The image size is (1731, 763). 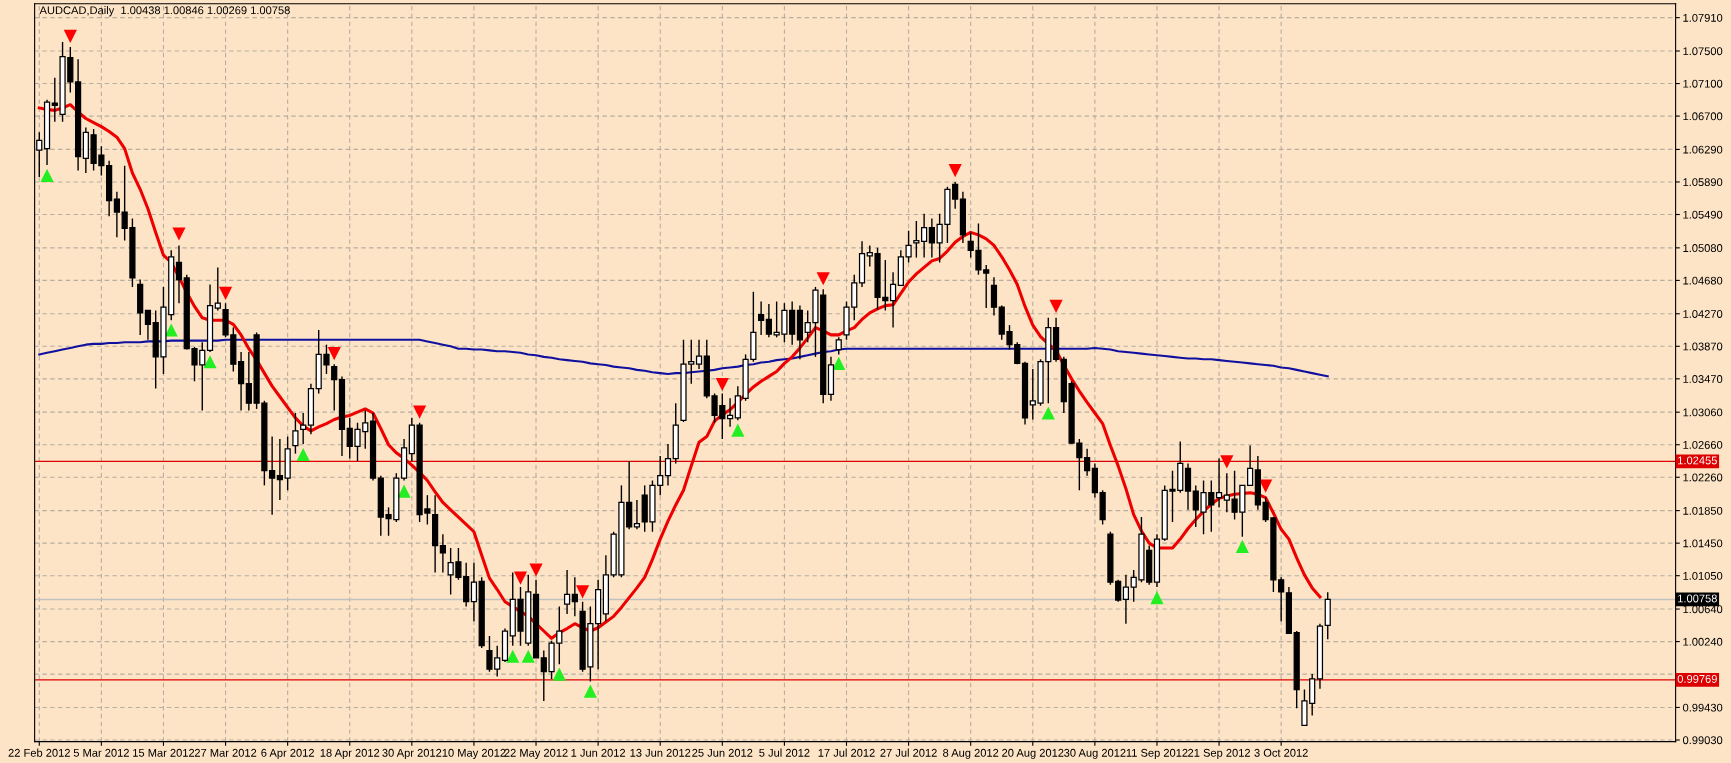 What do you see at coordinates (1703, 280) in the screenshot?
I see `y-tick-label: 1.04680` at bounding box center [1703, 280].